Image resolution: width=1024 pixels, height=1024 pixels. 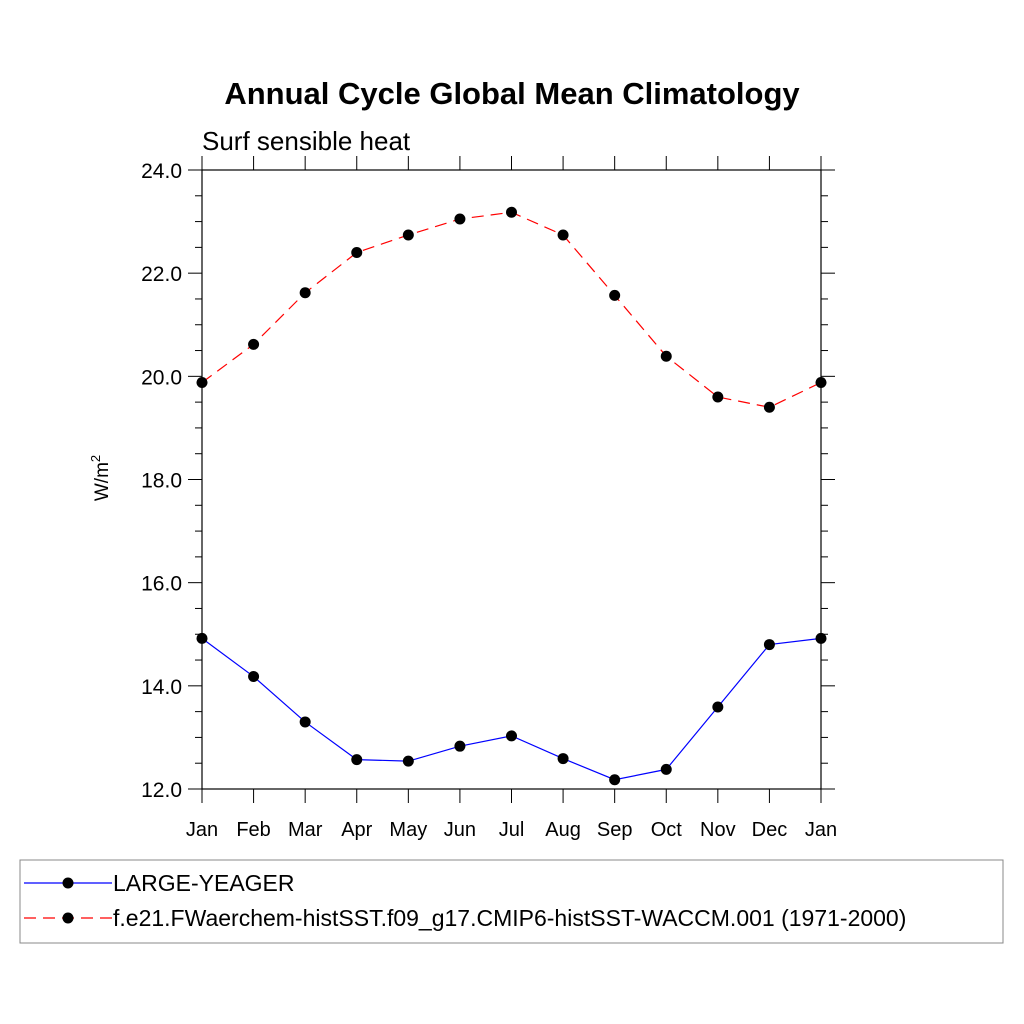 I want to click on x-tick-label: Jul, so click(x=512, y=830).